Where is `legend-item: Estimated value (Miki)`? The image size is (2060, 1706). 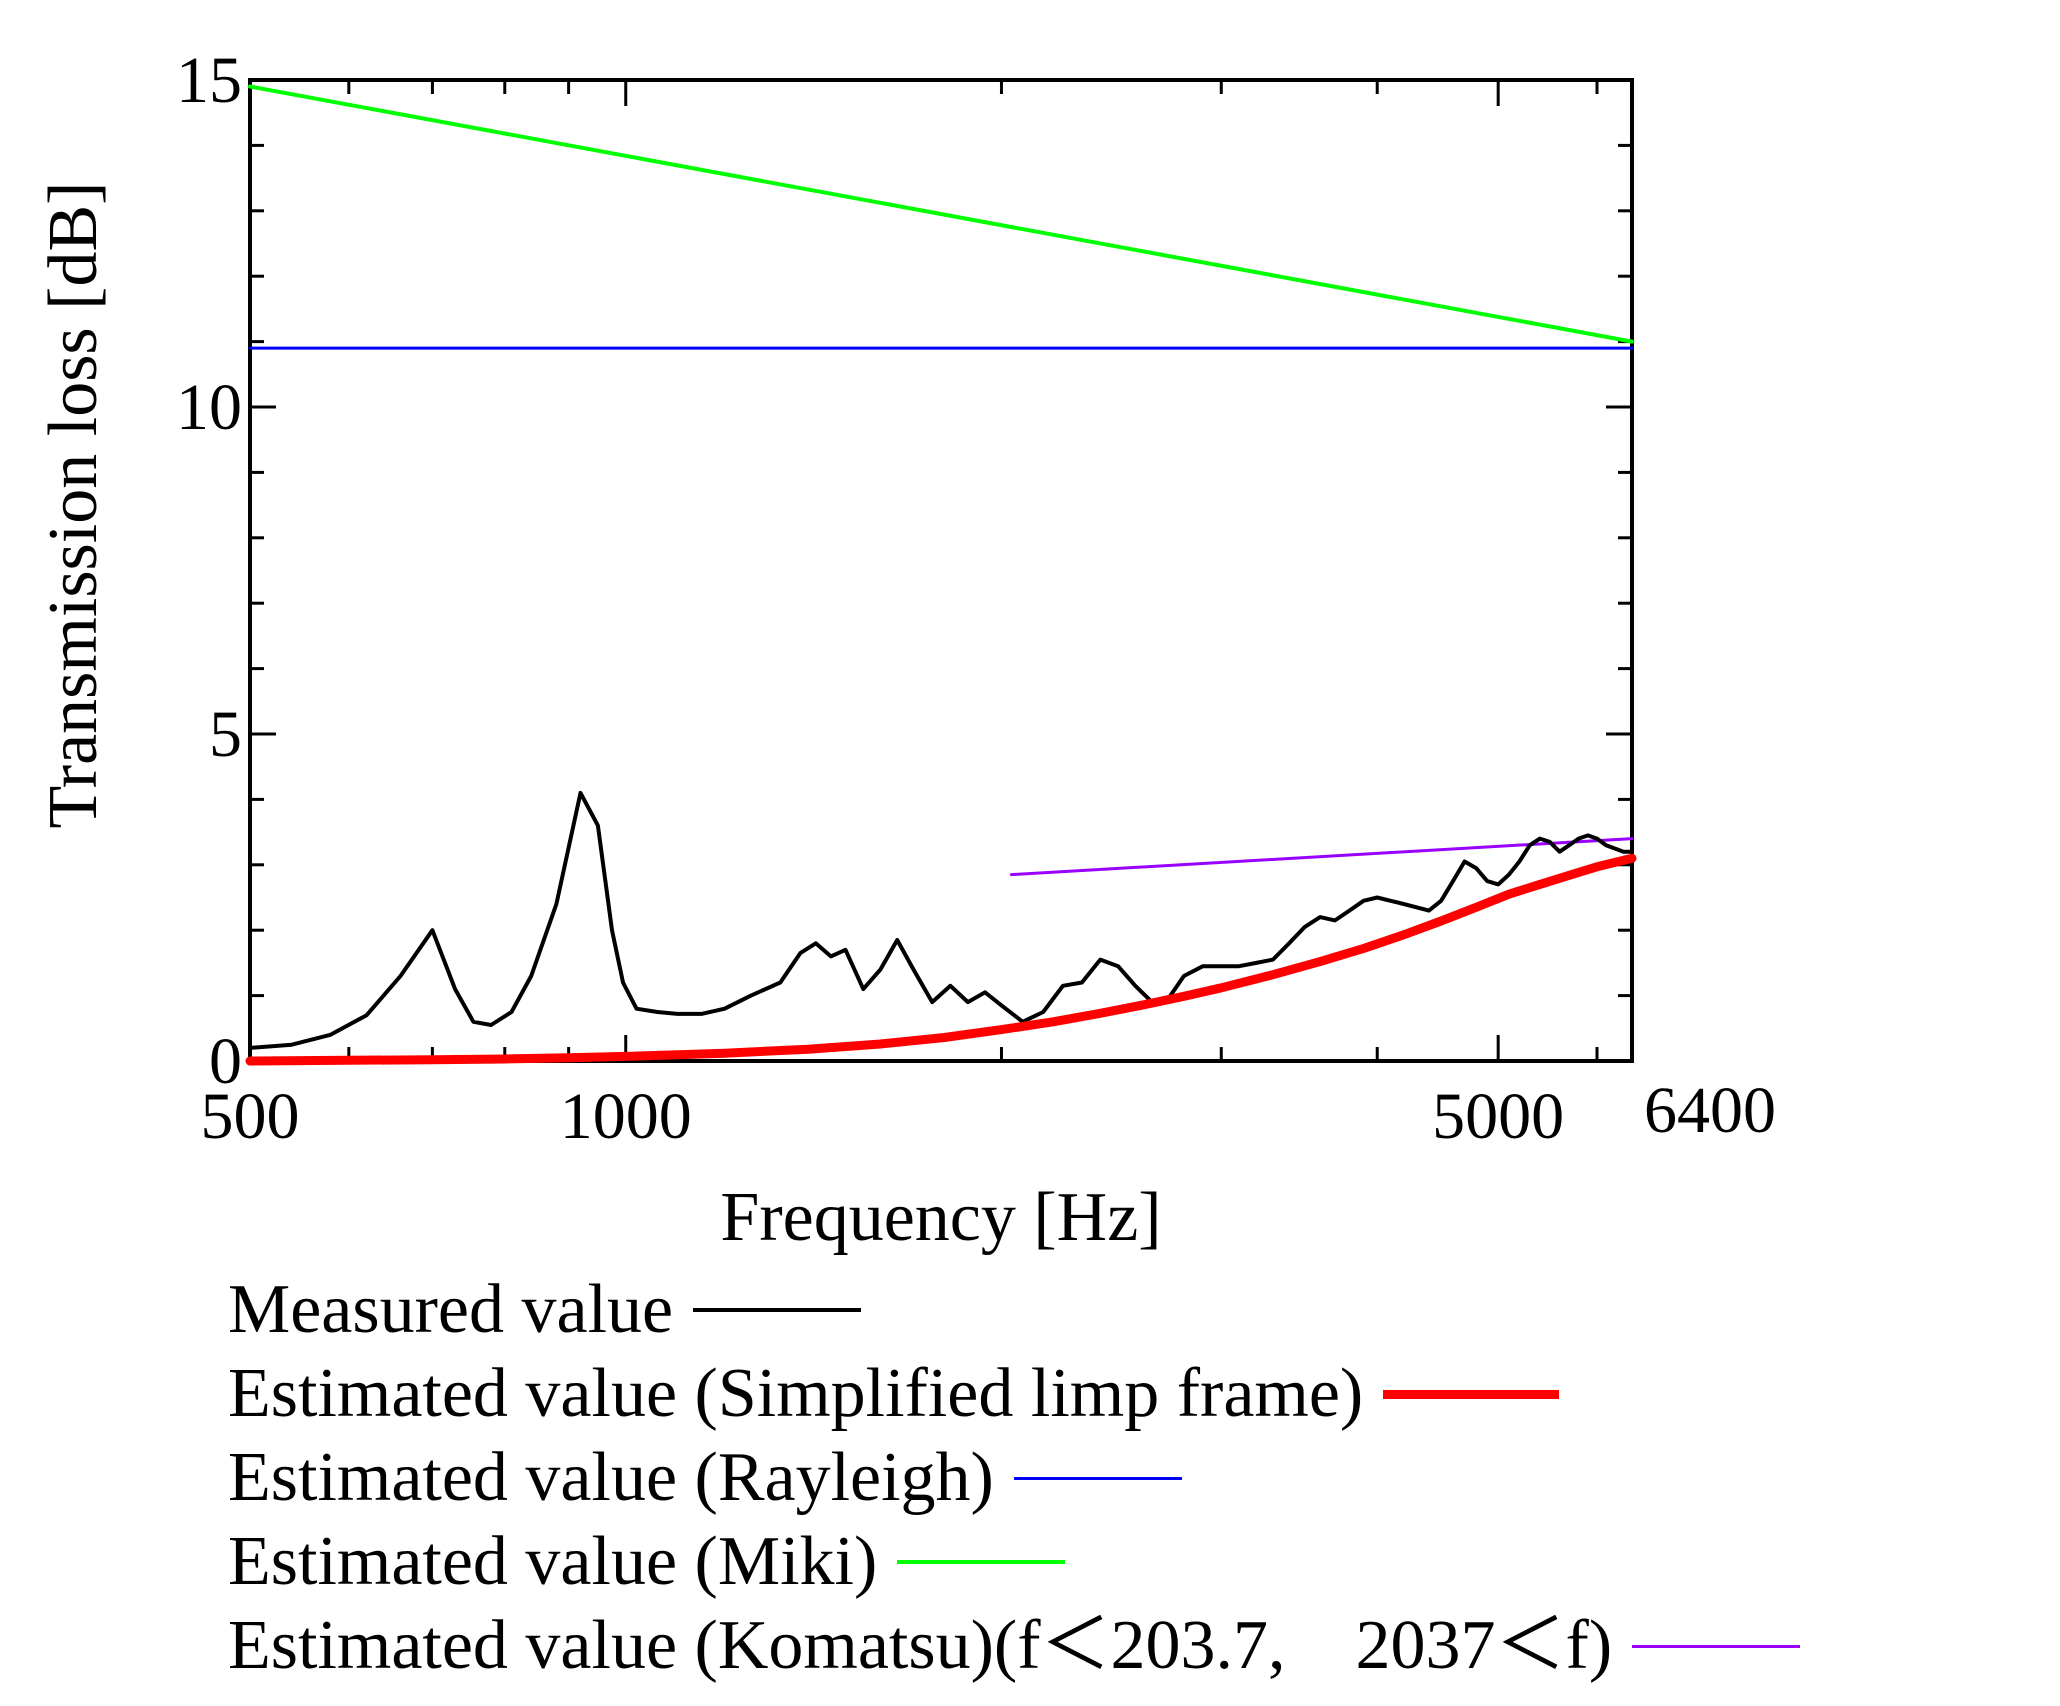
legend-item: Estimated value (Miki) is located at coordinates (647, 1562).